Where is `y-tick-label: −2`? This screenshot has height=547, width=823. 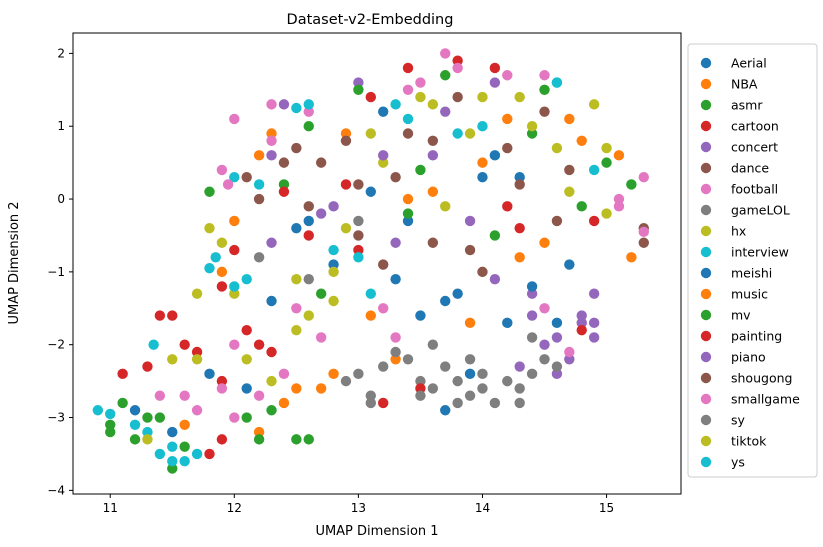
y-tick-label: −2 is located at coordinates (56, 345).